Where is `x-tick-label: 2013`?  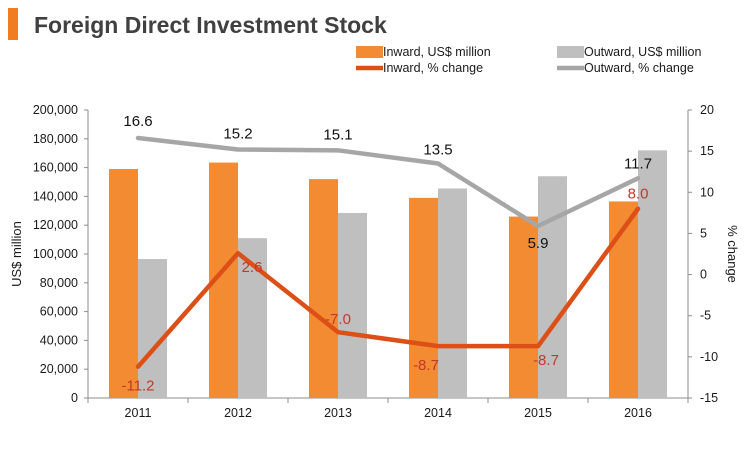 x-tick-label: 2013 is located at coordinates (338, 413).